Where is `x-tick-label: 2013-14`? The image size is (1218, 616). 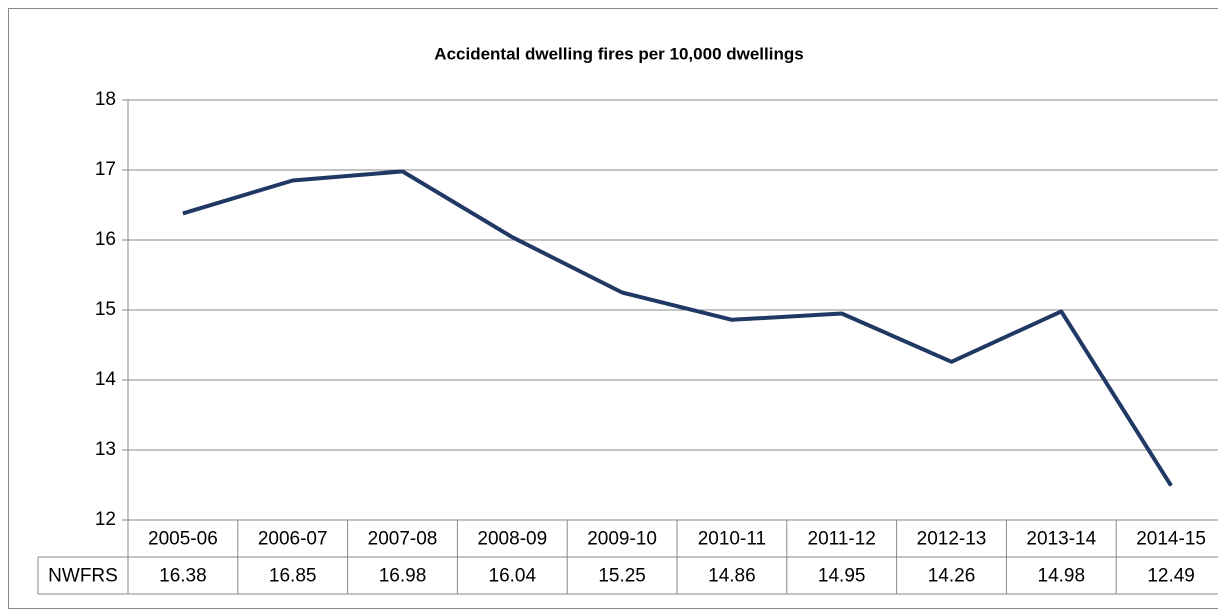
x-tick-label: 2013-14 is located at coordinates (1061, 539).